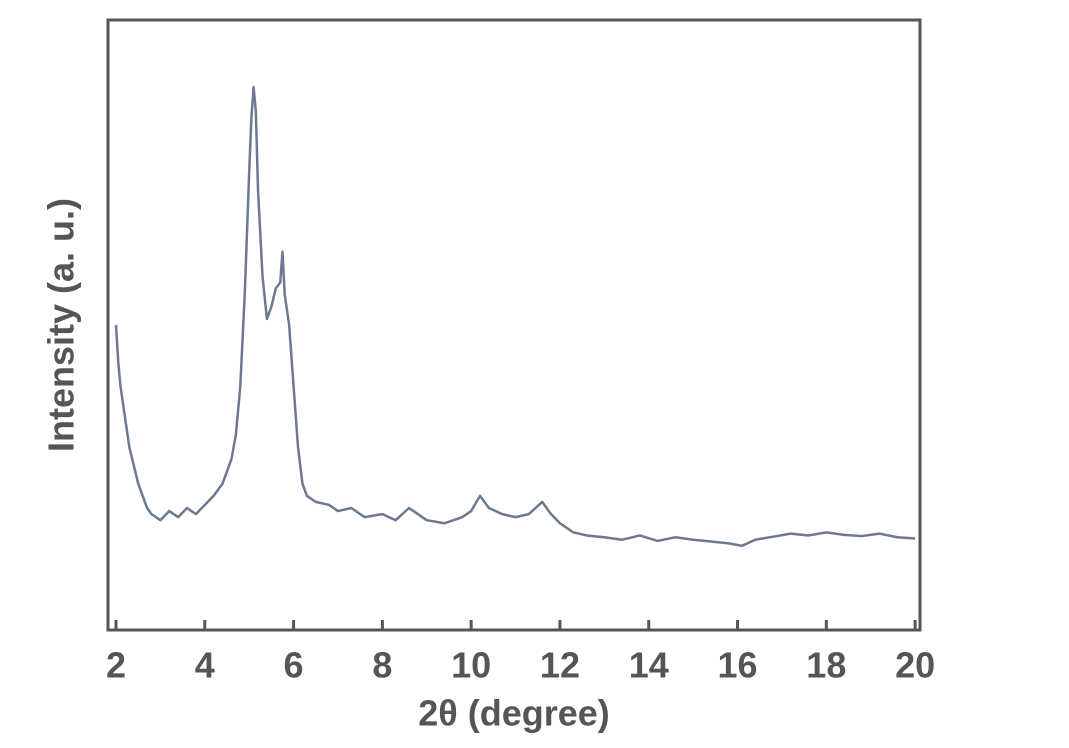 The width and height of the screenshot is (1069, 748). What do you see at coordinates (514, 713) in the screenshot?
I see `x-axis-label: 2θ (degree)` at bounding box center [514, 713].